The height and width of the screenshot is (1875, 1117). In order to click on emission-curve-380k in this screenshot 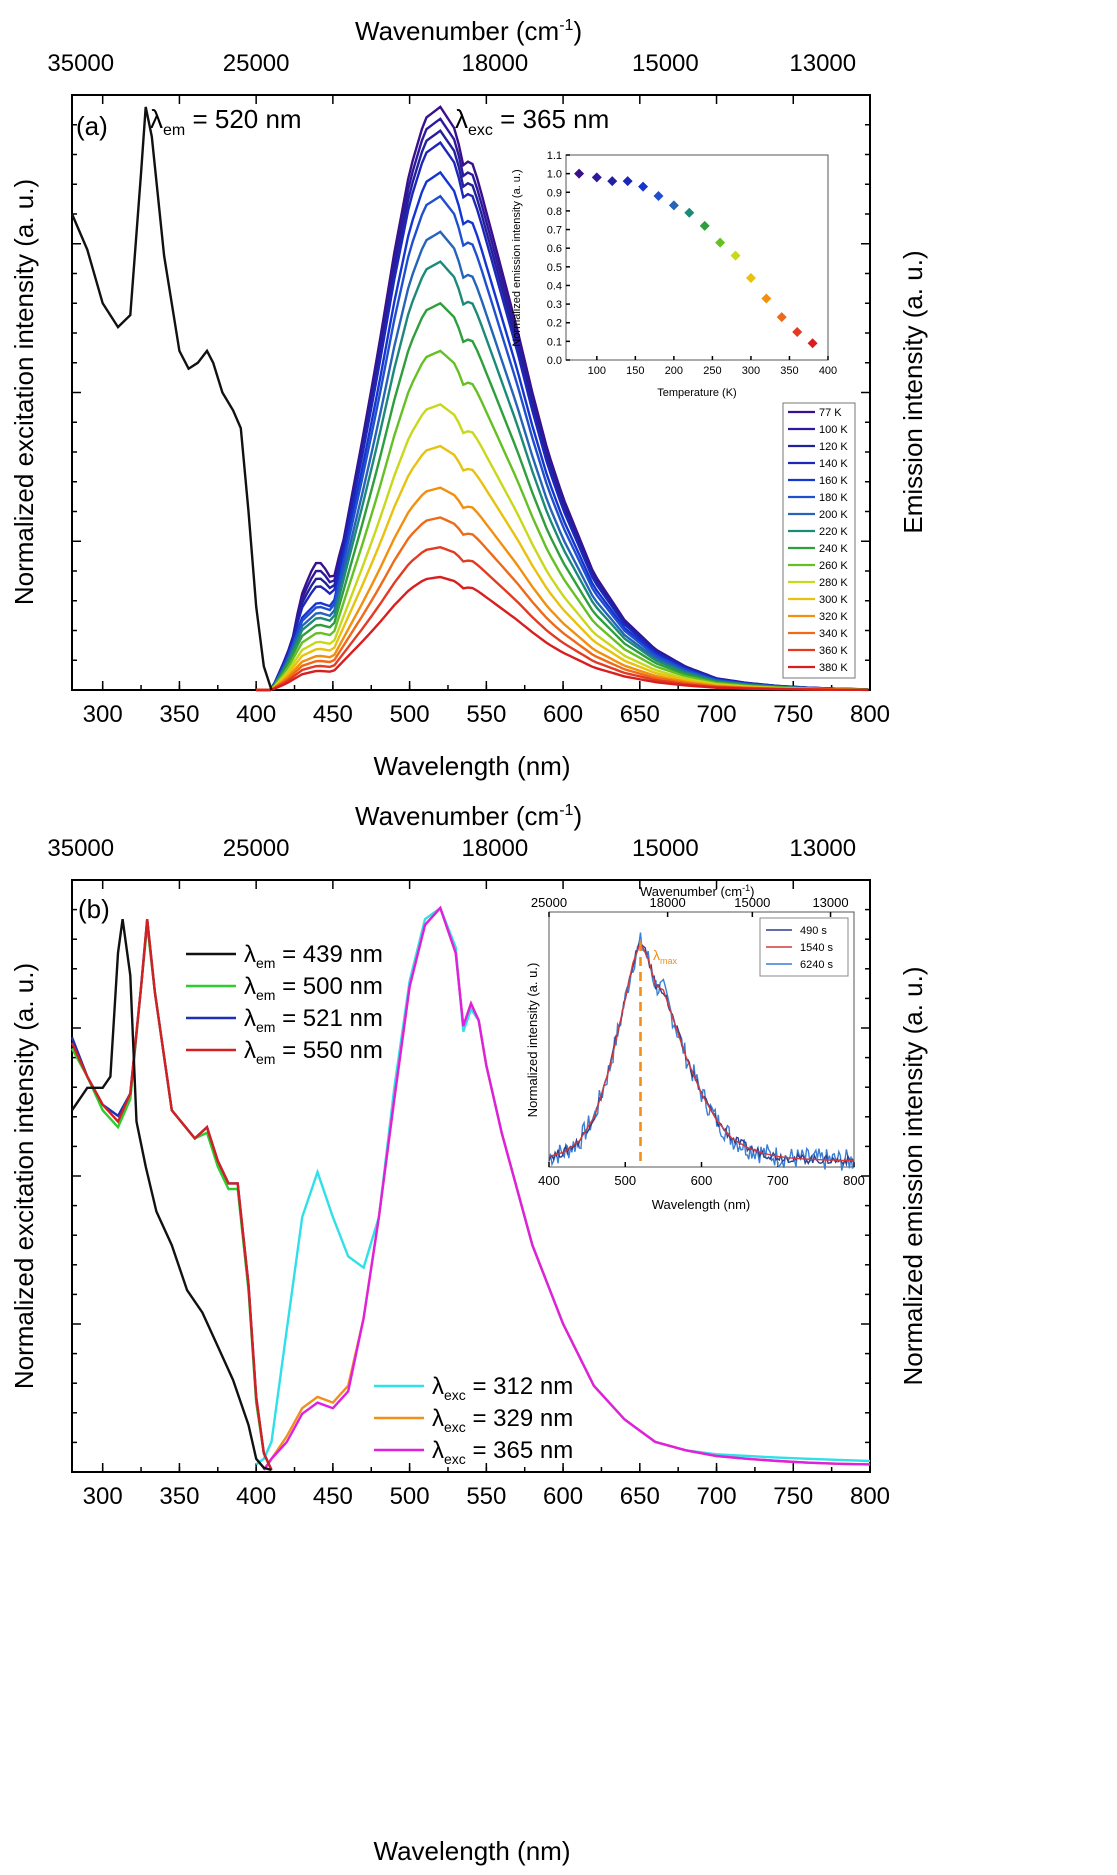, I will do `click(562, 633)`.